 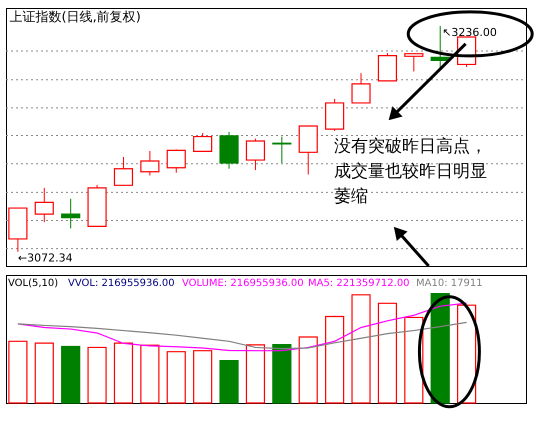 I want to click on chart-title: 上证指数(日线,前复权), so click(x=75, y=17).